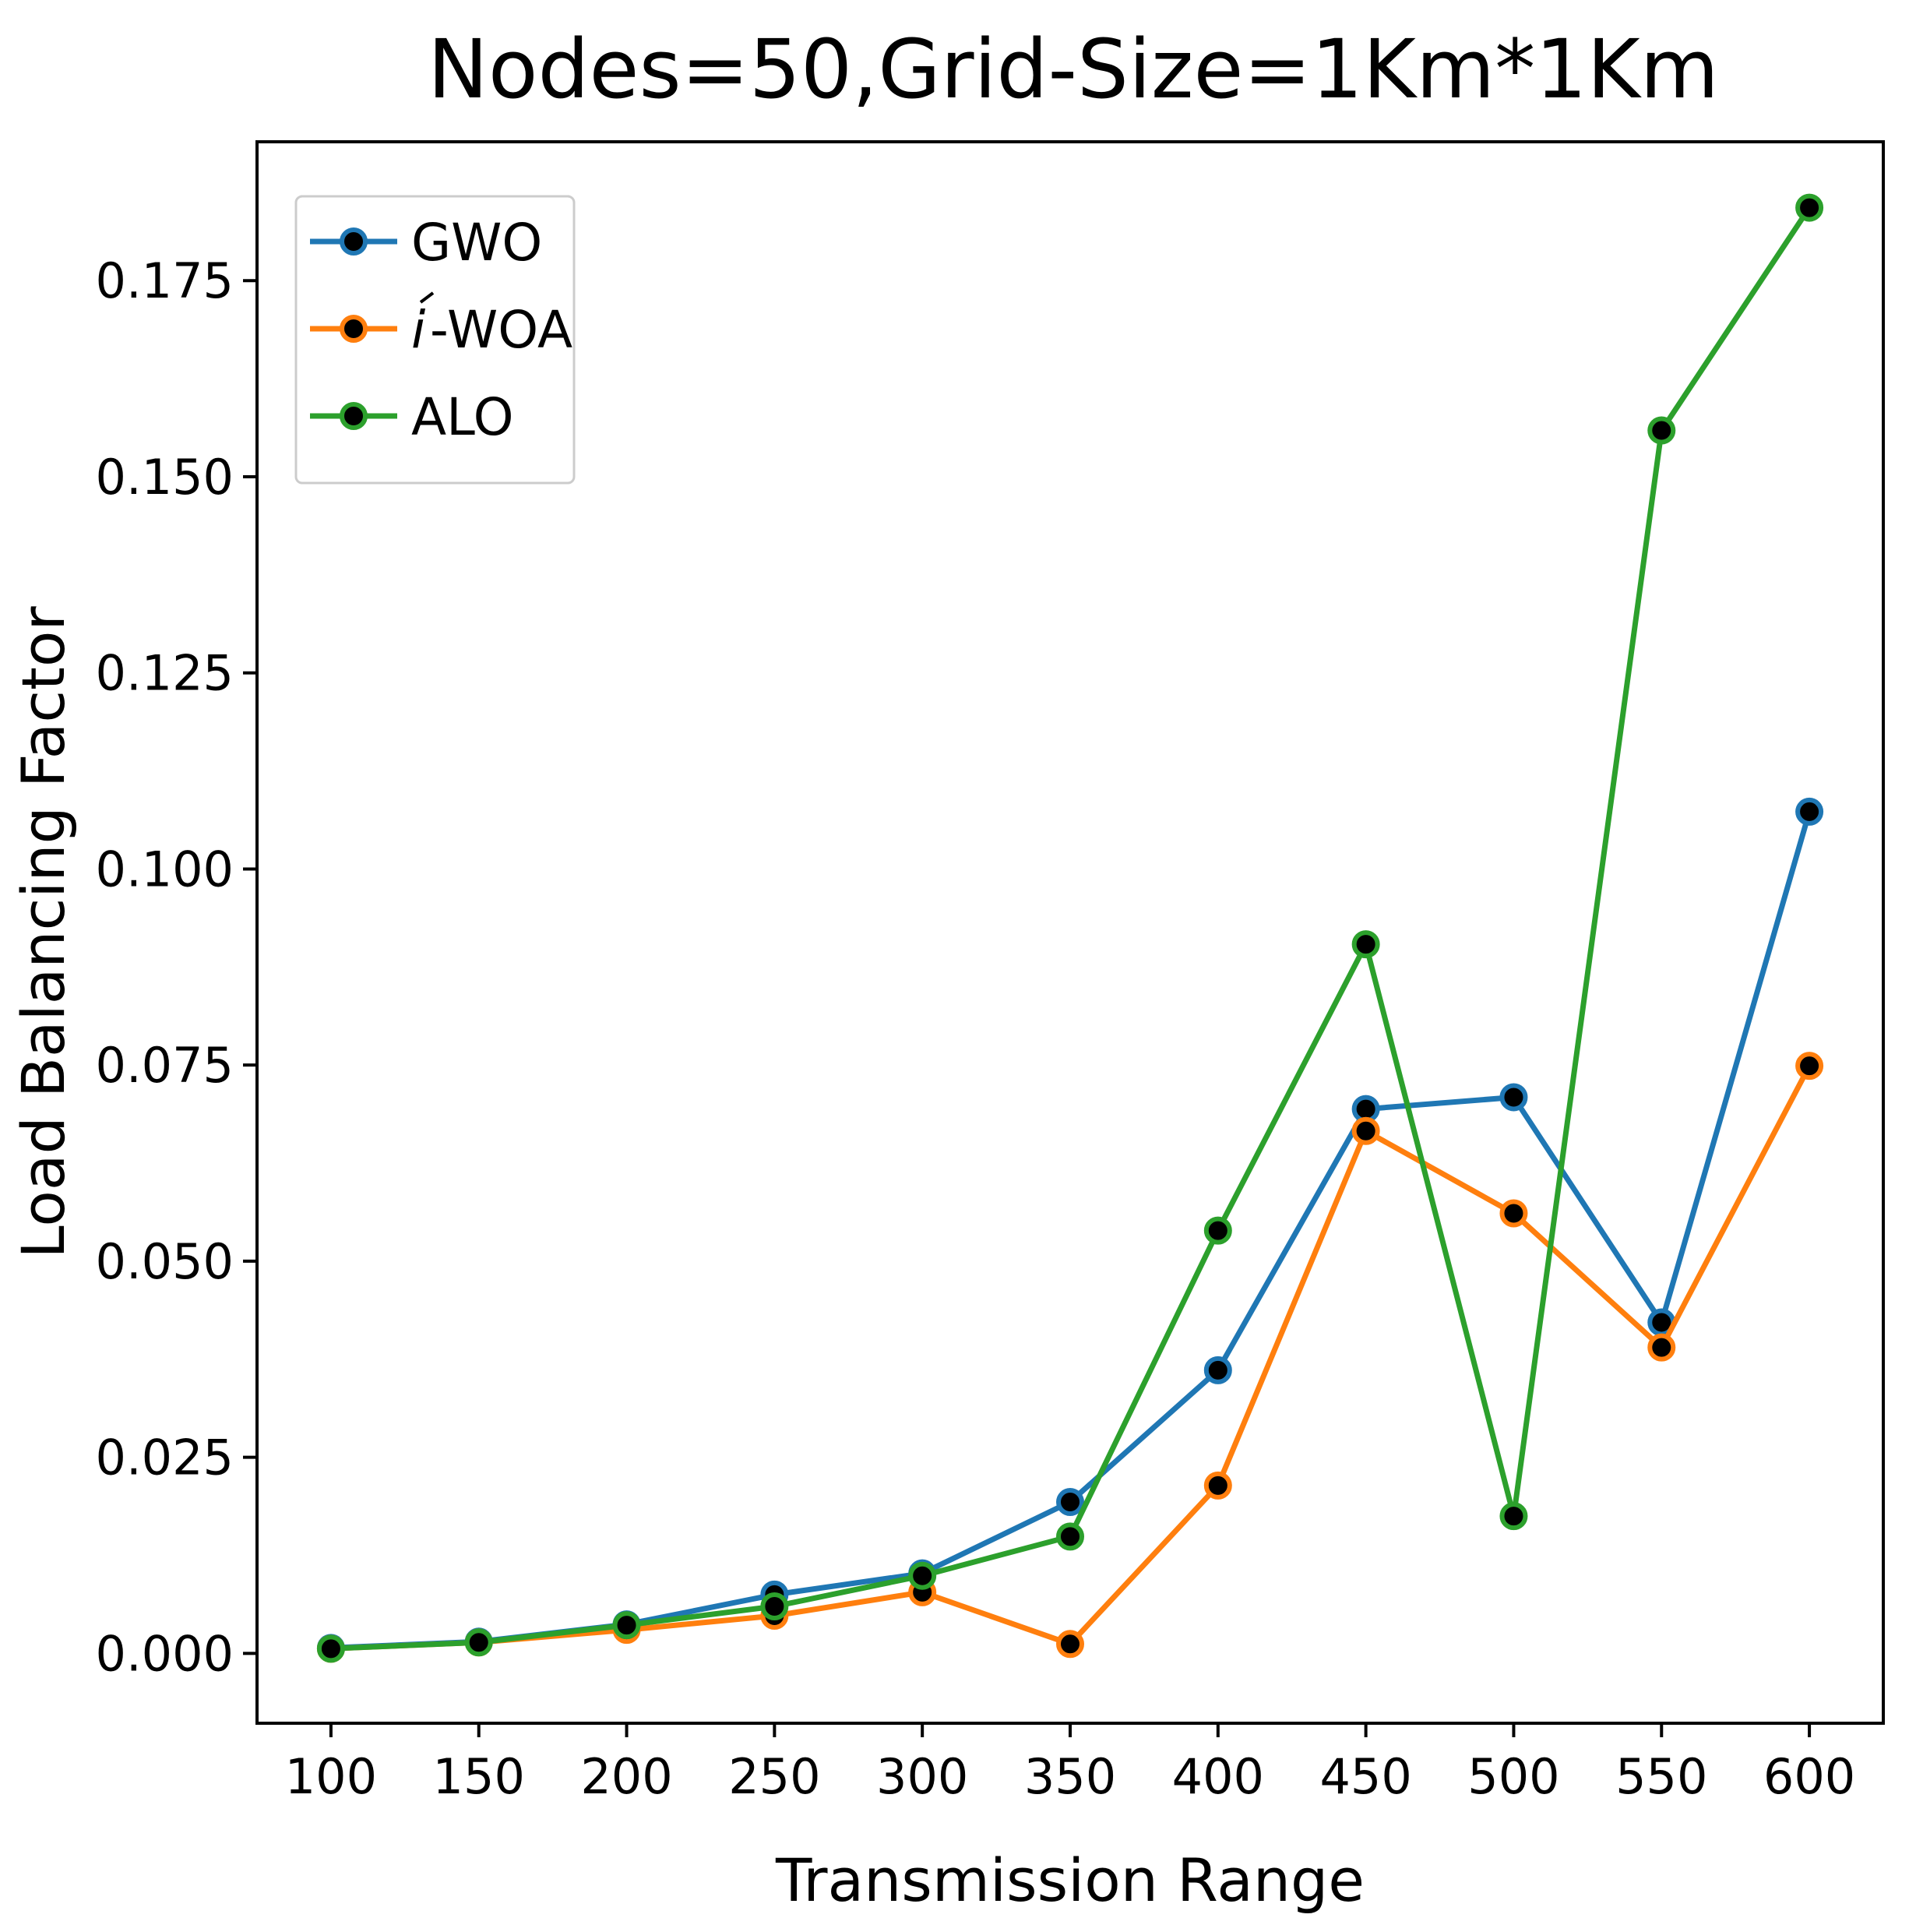  What do you see at coordinates (331, 1777) in the screenshot?
I see `x-tick-label: 100` at bounding box center [331, 1777].